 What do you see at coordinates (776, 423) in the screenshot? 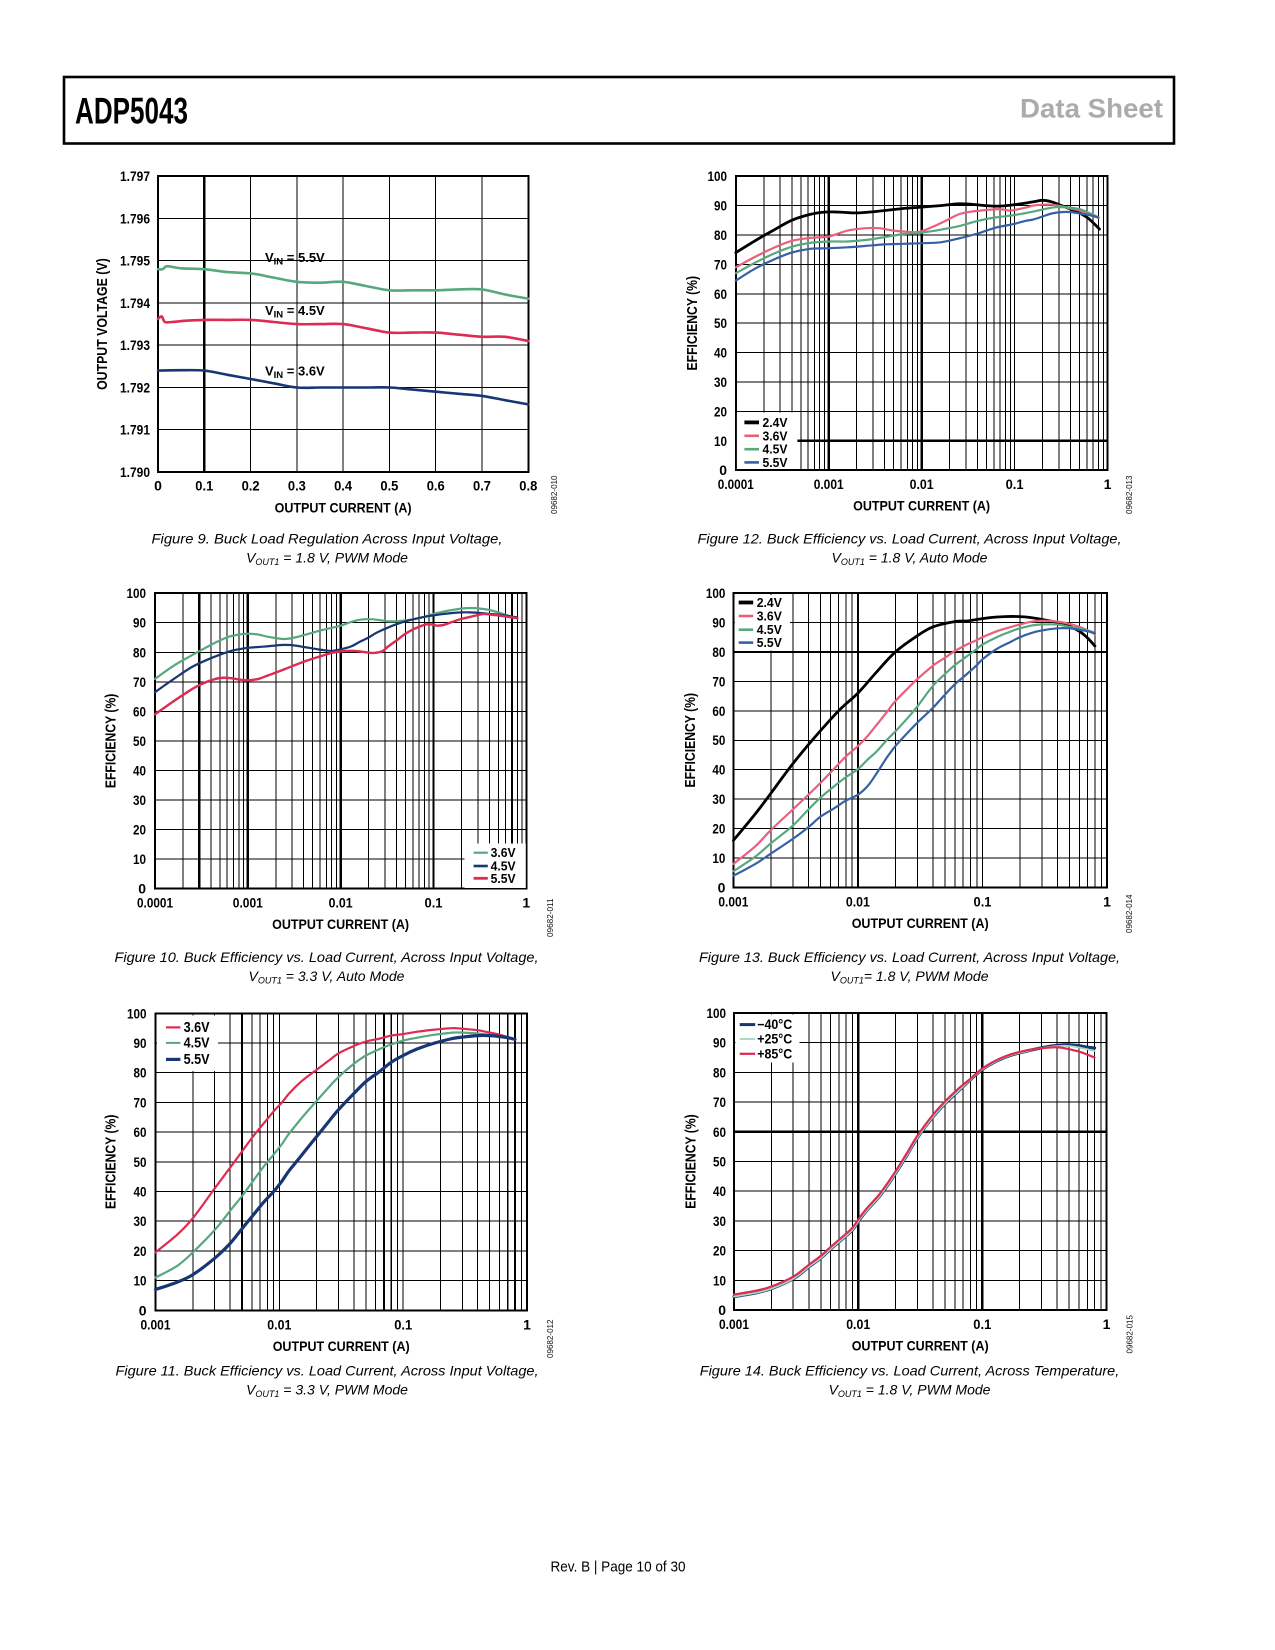
I see `svg-text: 2.4V` at bounding box center [776, 423].